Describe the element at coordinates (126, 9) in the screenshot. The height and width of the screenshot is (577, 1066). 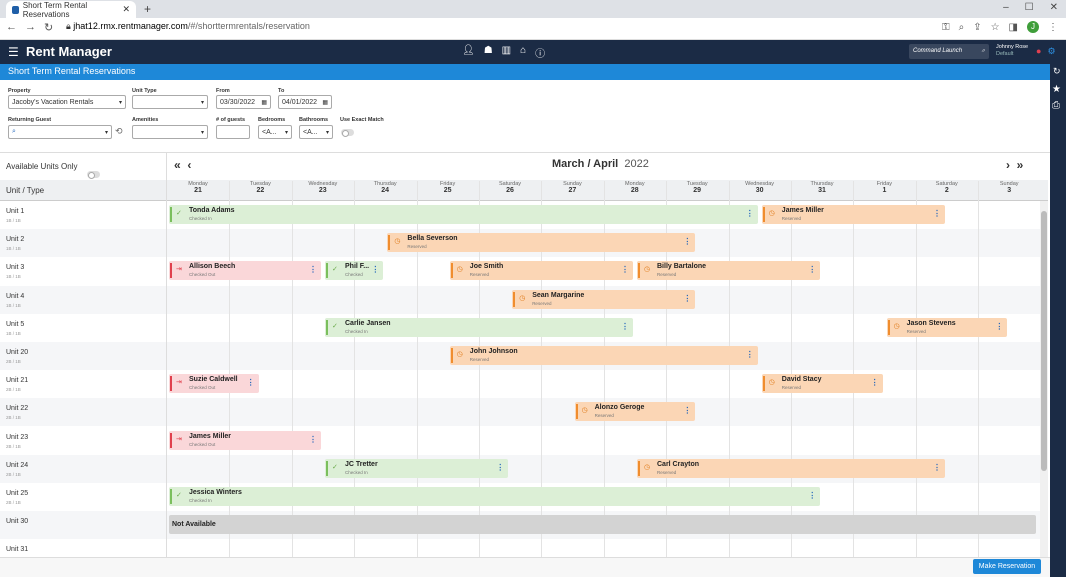
I see `close-tab-icon: ✕` at that location.